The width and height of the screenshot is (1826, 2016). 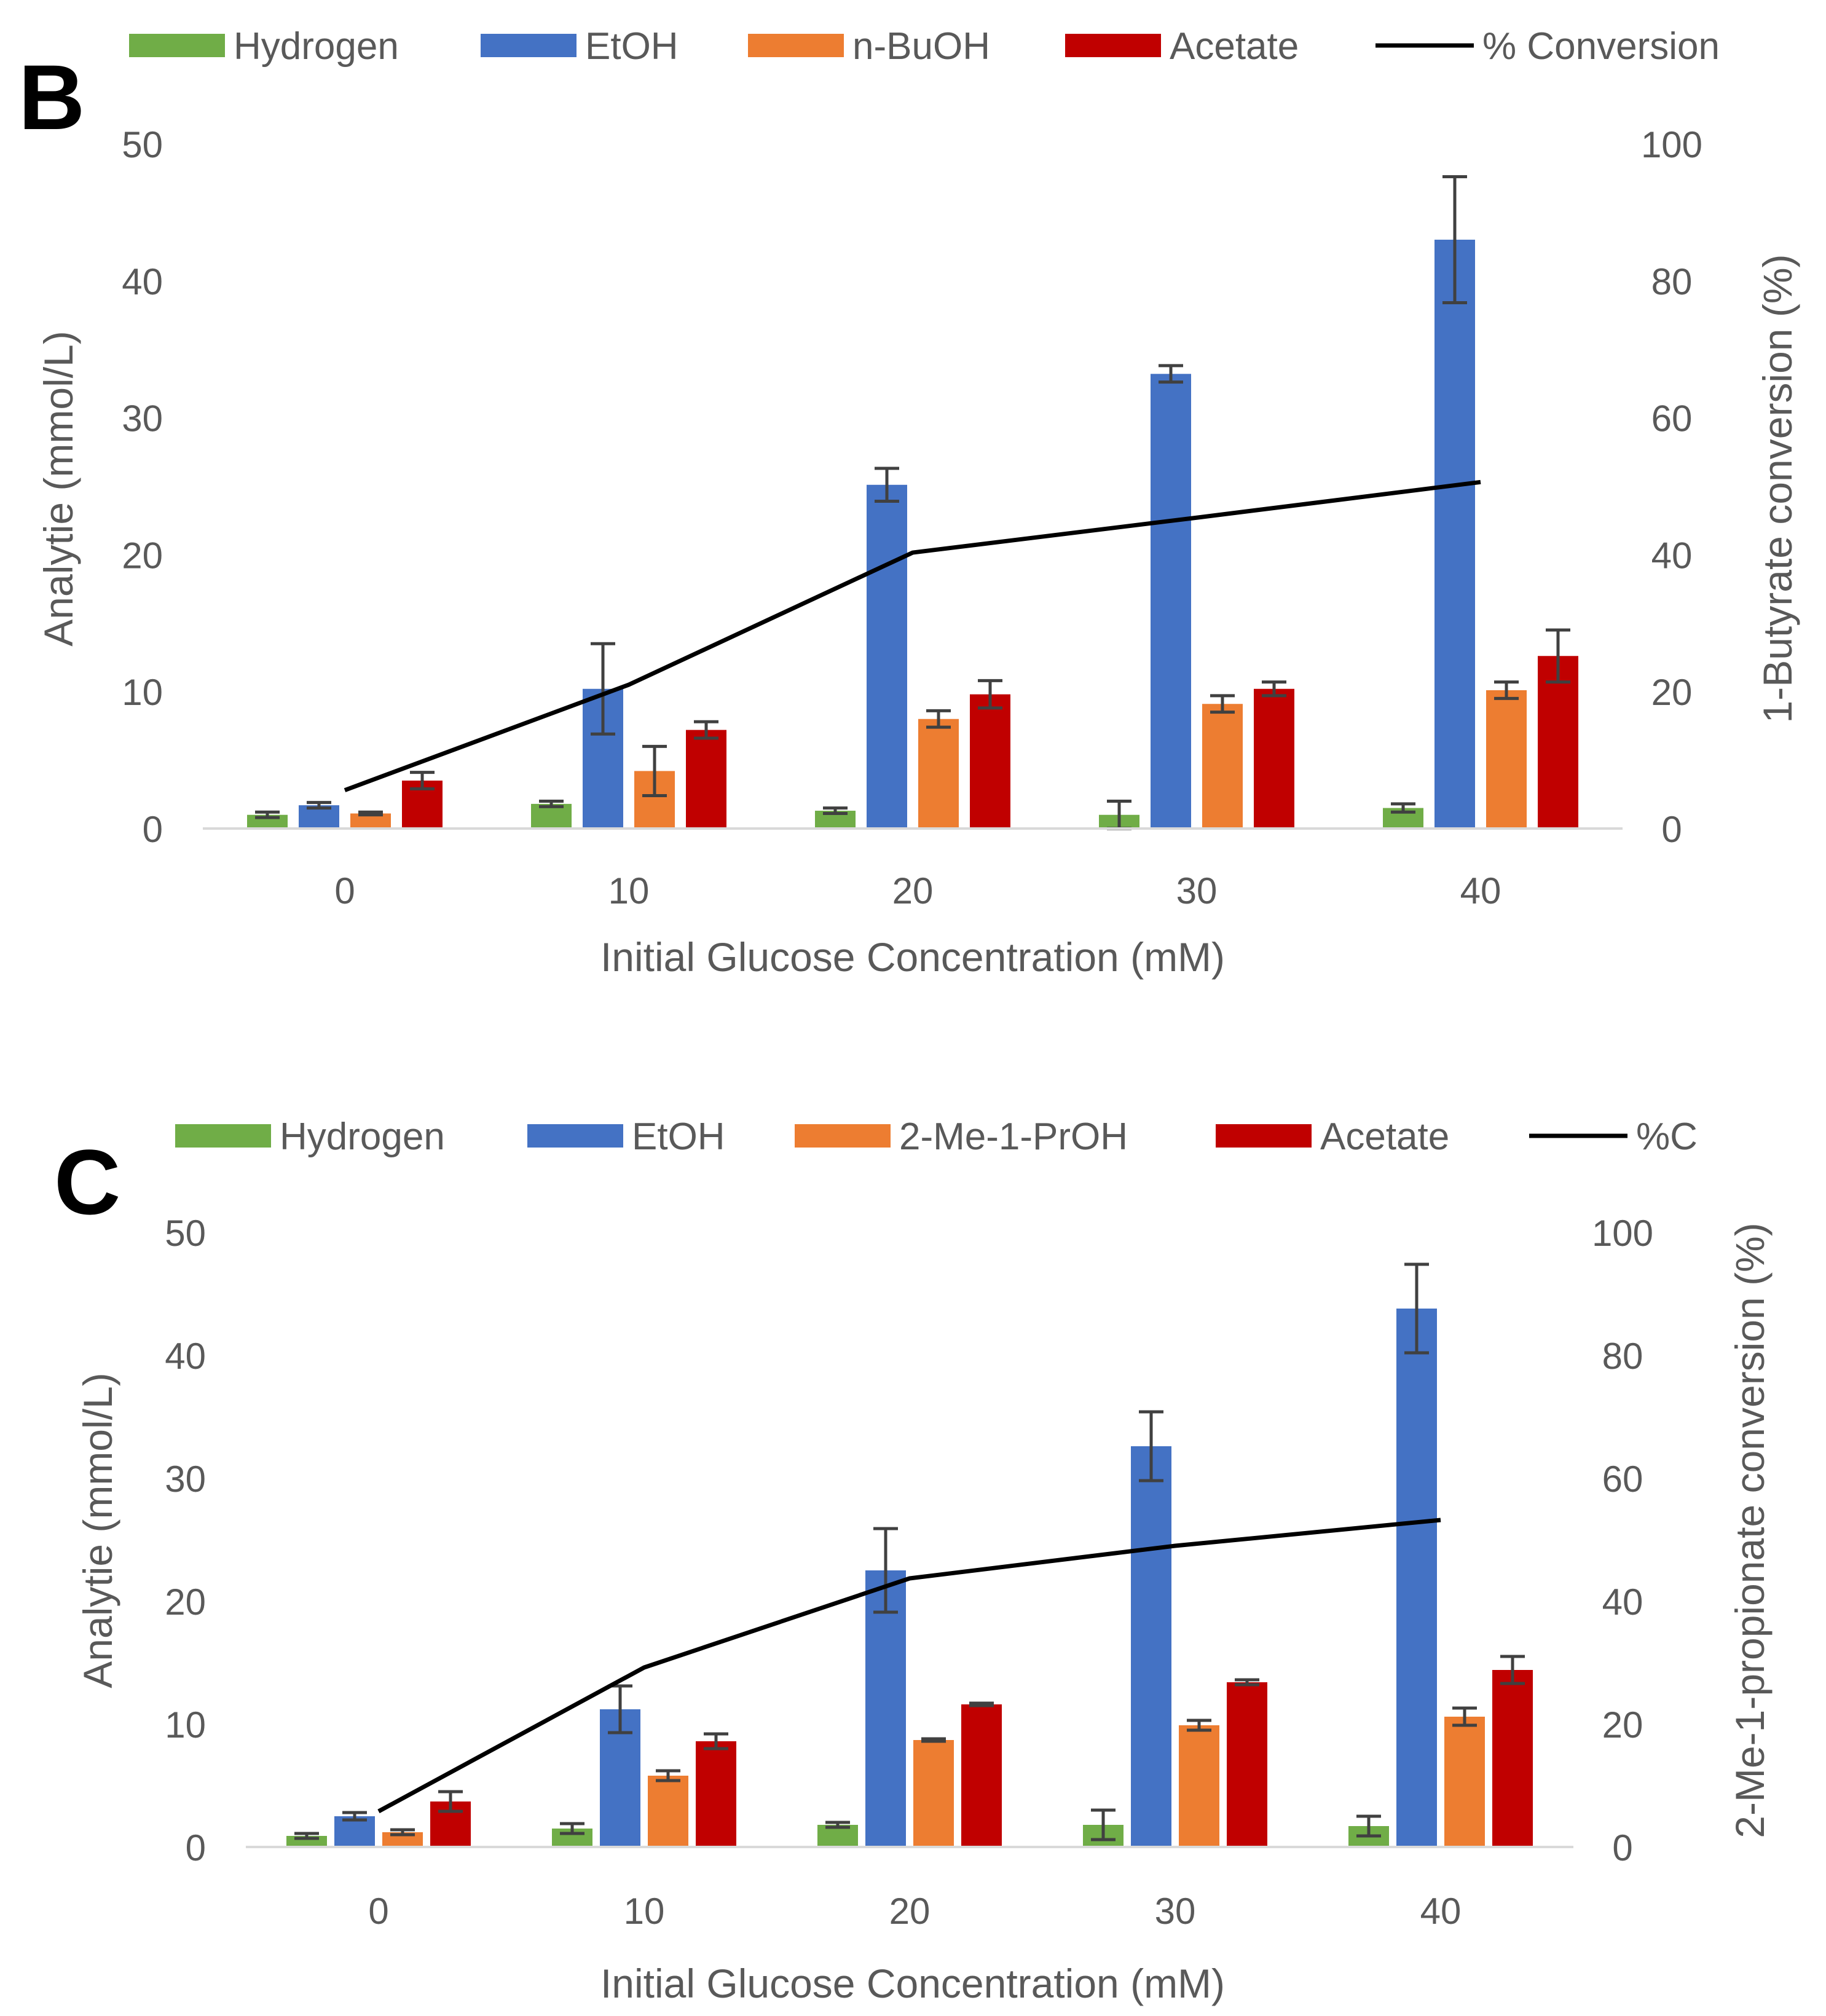 I want to click on panel-c-y-axis-title: Analytie (mmol/L), so click(x=97, y=1530).